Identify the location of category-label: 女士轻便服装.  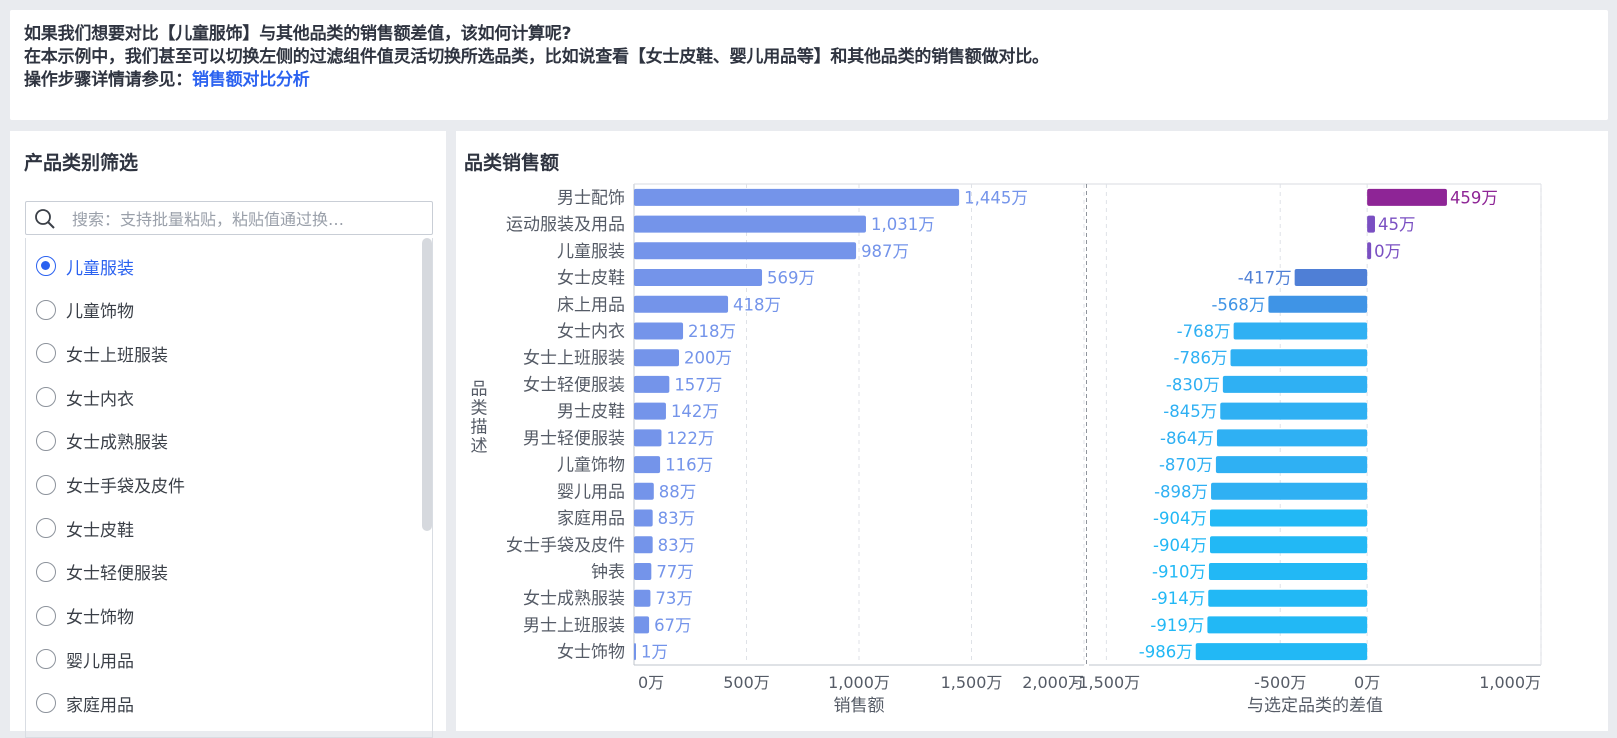
(574, 385).